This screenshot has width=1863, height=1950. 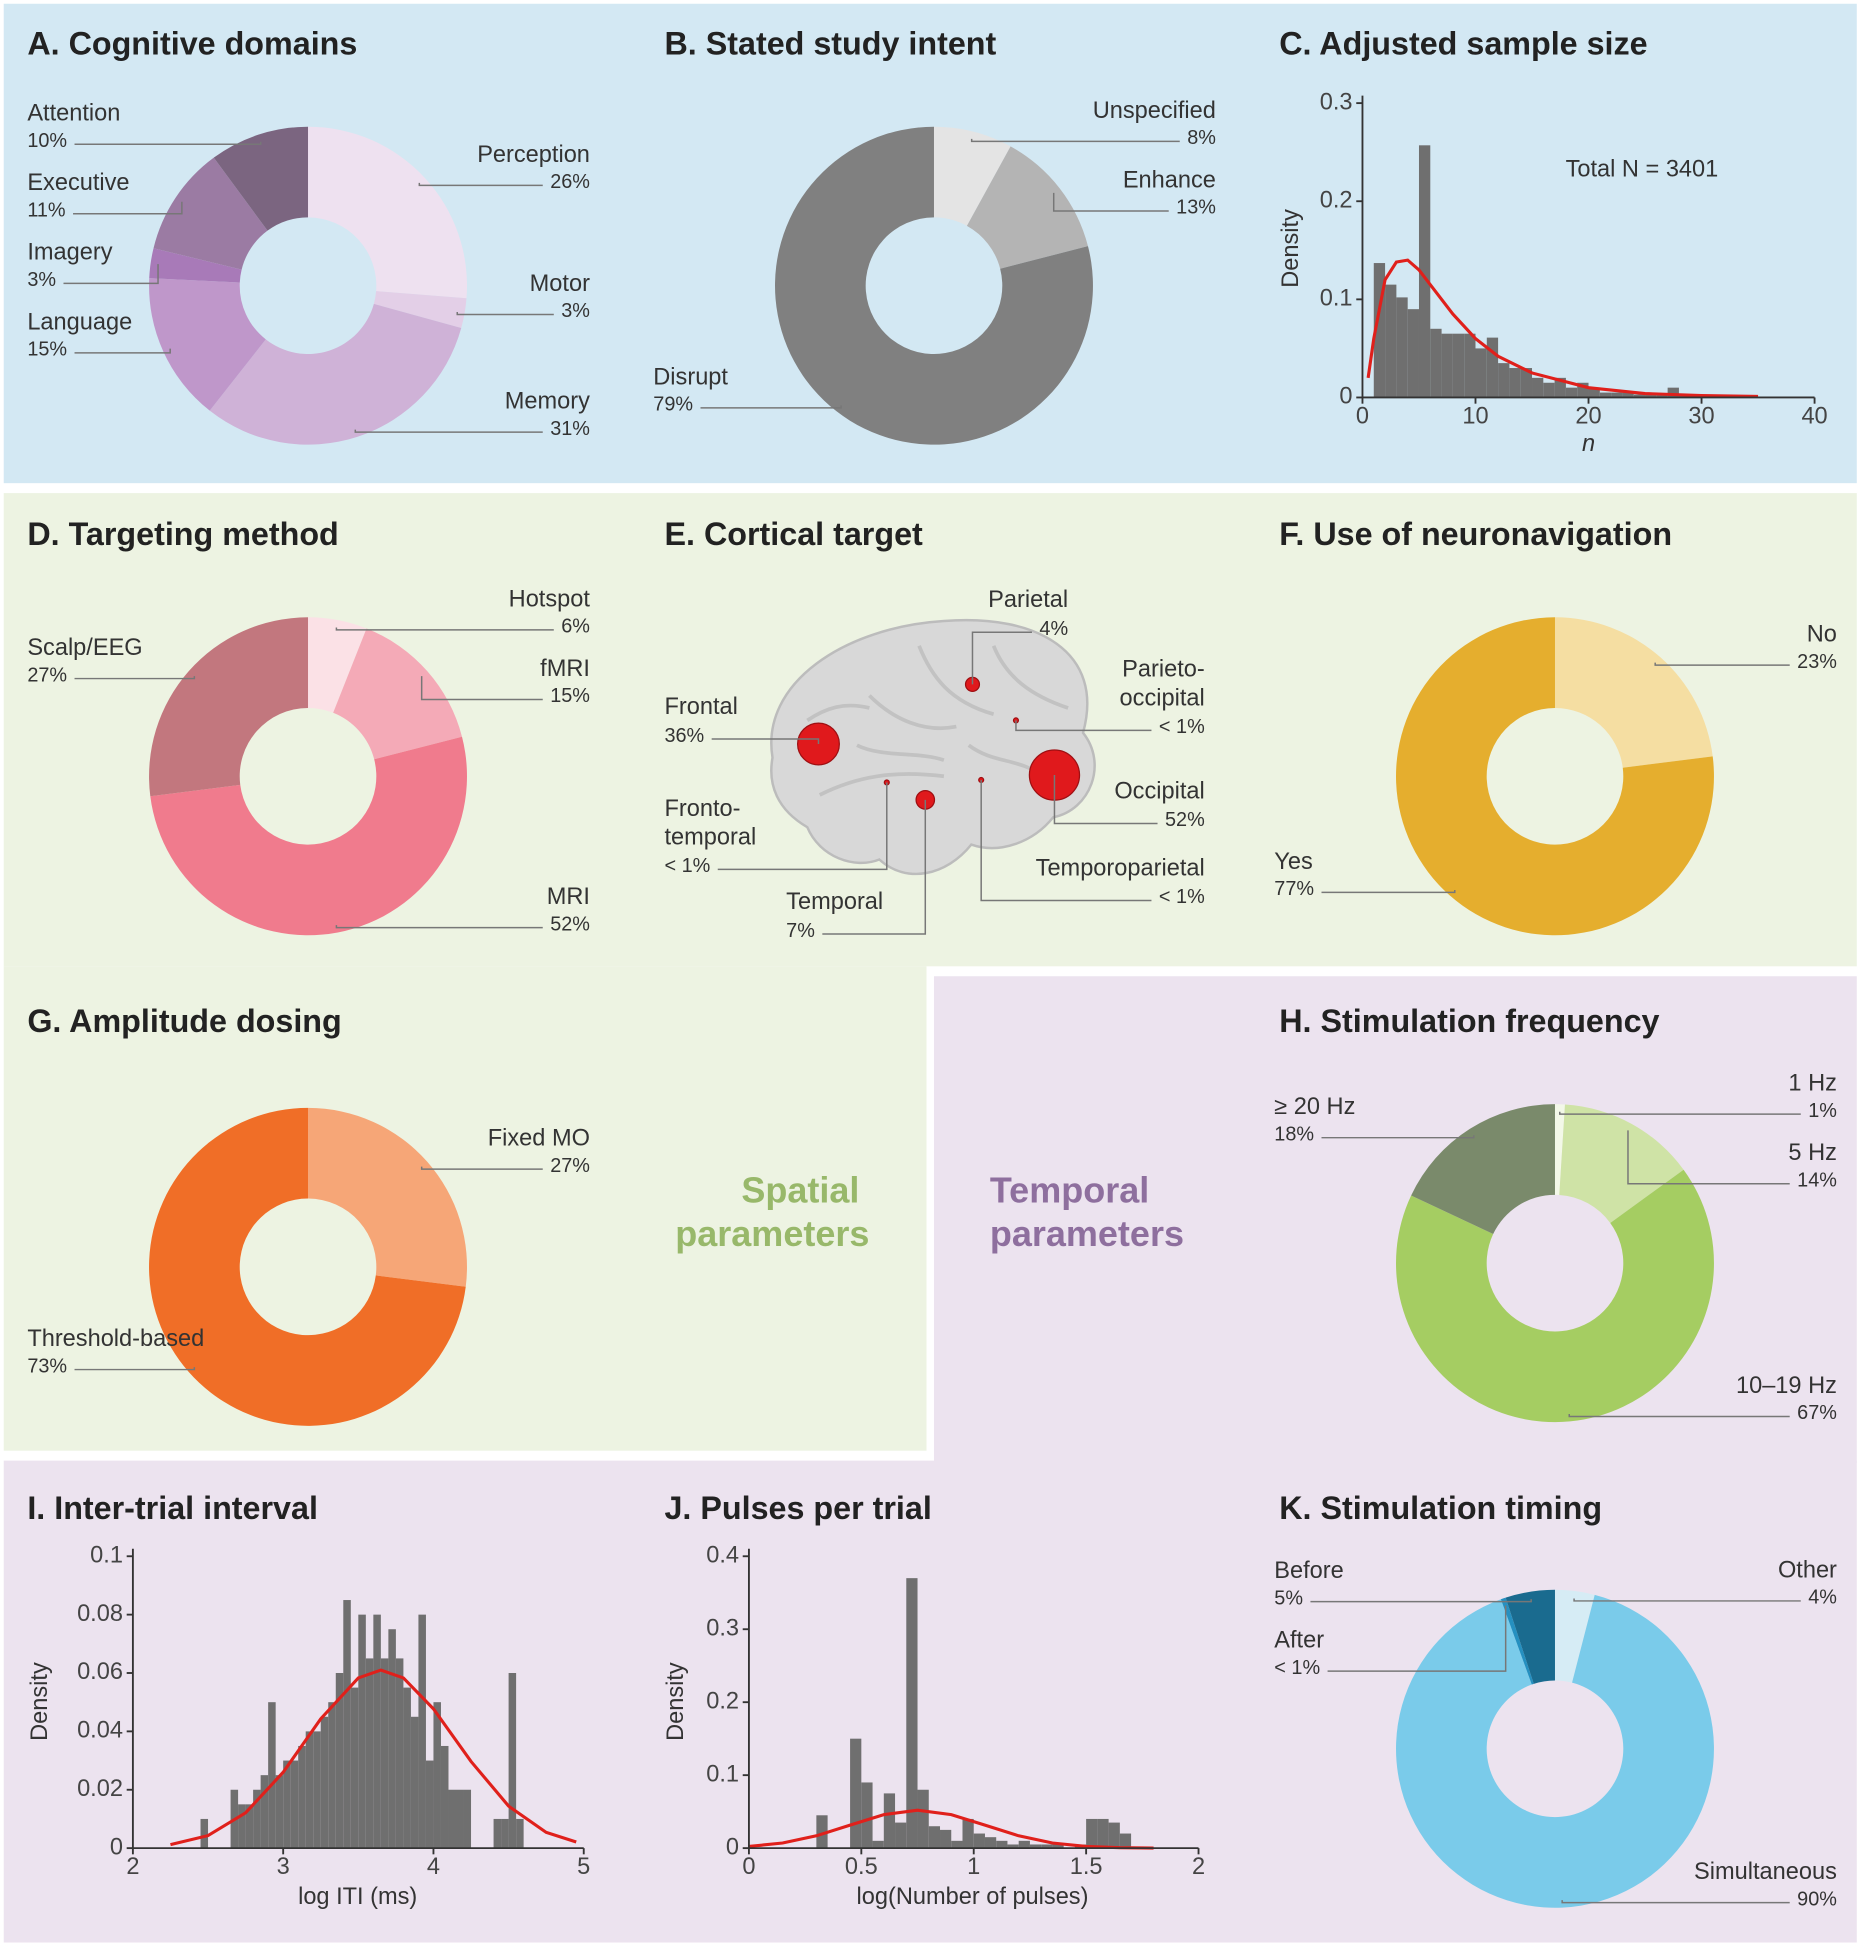 I want to click on slice-value-label: 90%, so click(x=1817, y=1899).